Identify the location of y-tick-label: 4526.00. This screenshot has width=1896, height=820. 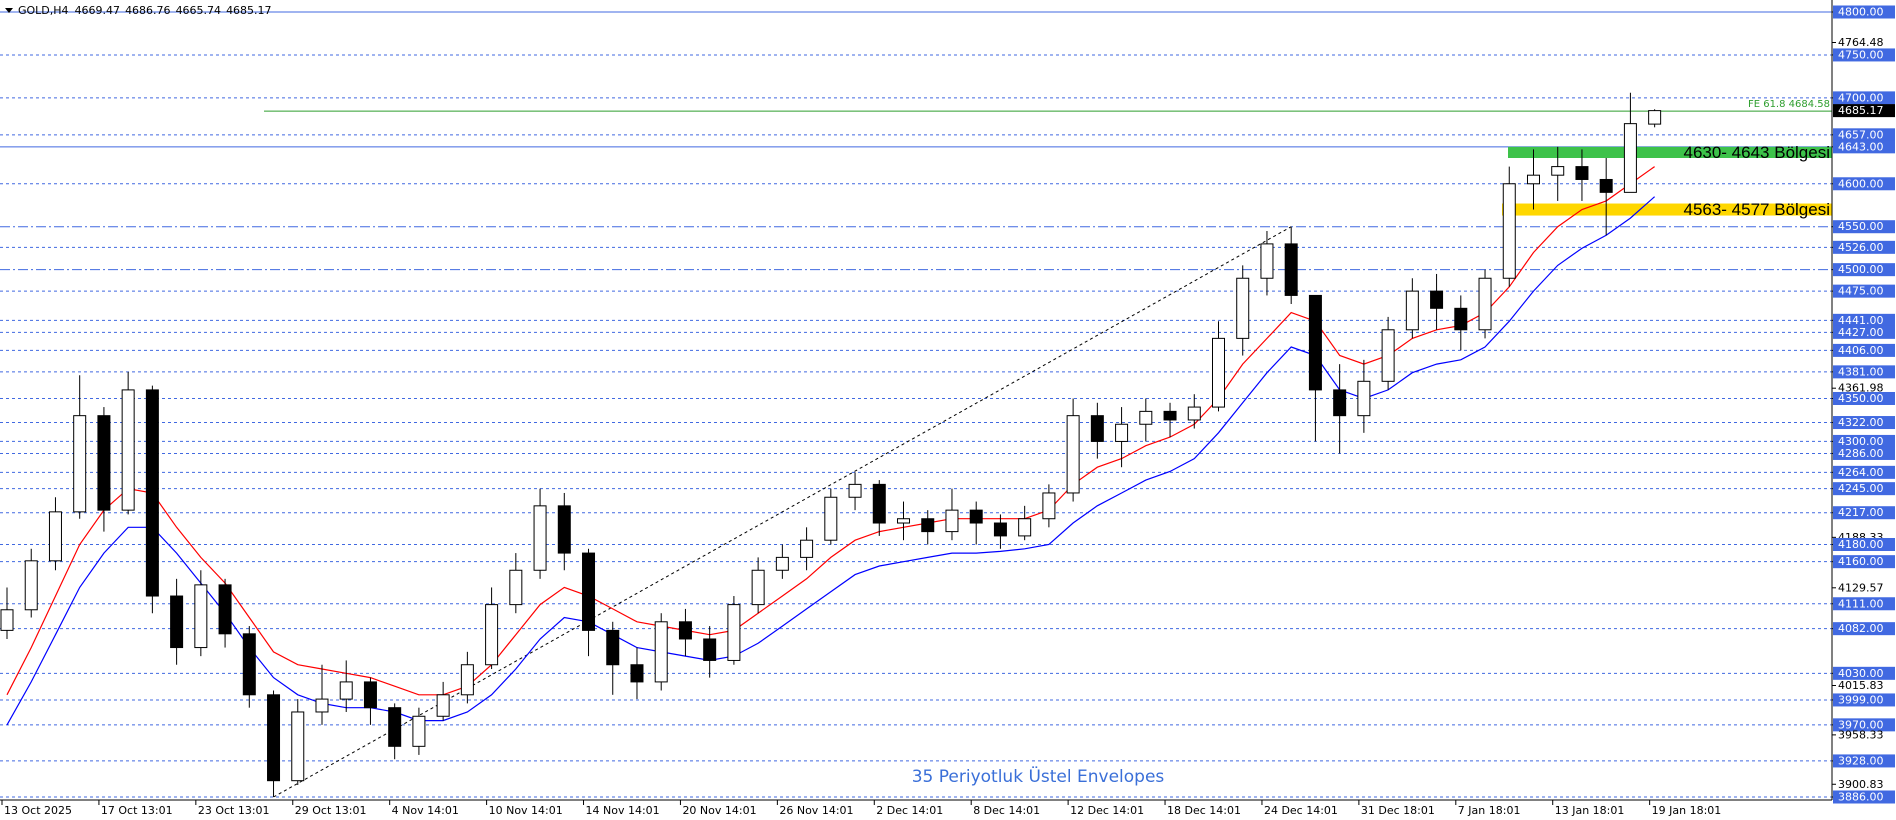
(1861, 247).